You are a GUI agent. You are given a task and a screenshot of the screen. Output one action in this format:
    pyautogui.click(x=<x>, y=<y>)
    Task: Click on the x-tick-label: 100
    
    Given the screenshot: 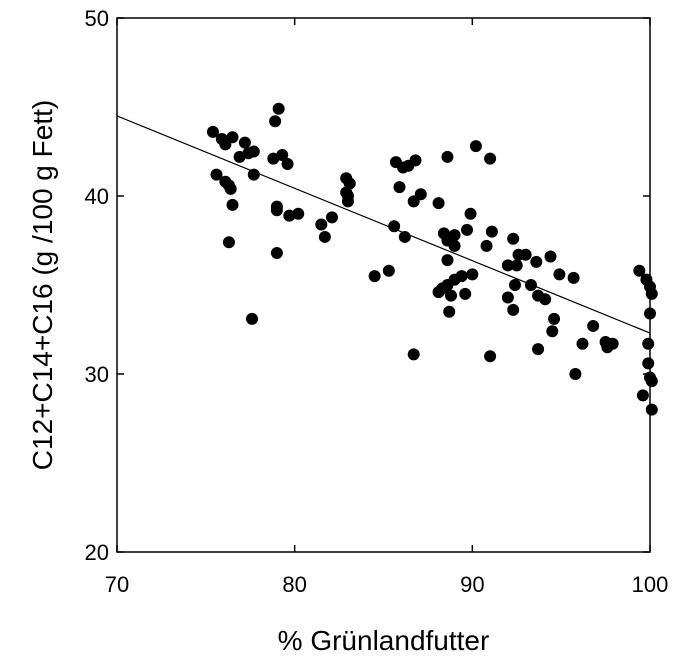 What is the action you would take?
    pyautogui.click(x=650, y=584)
    